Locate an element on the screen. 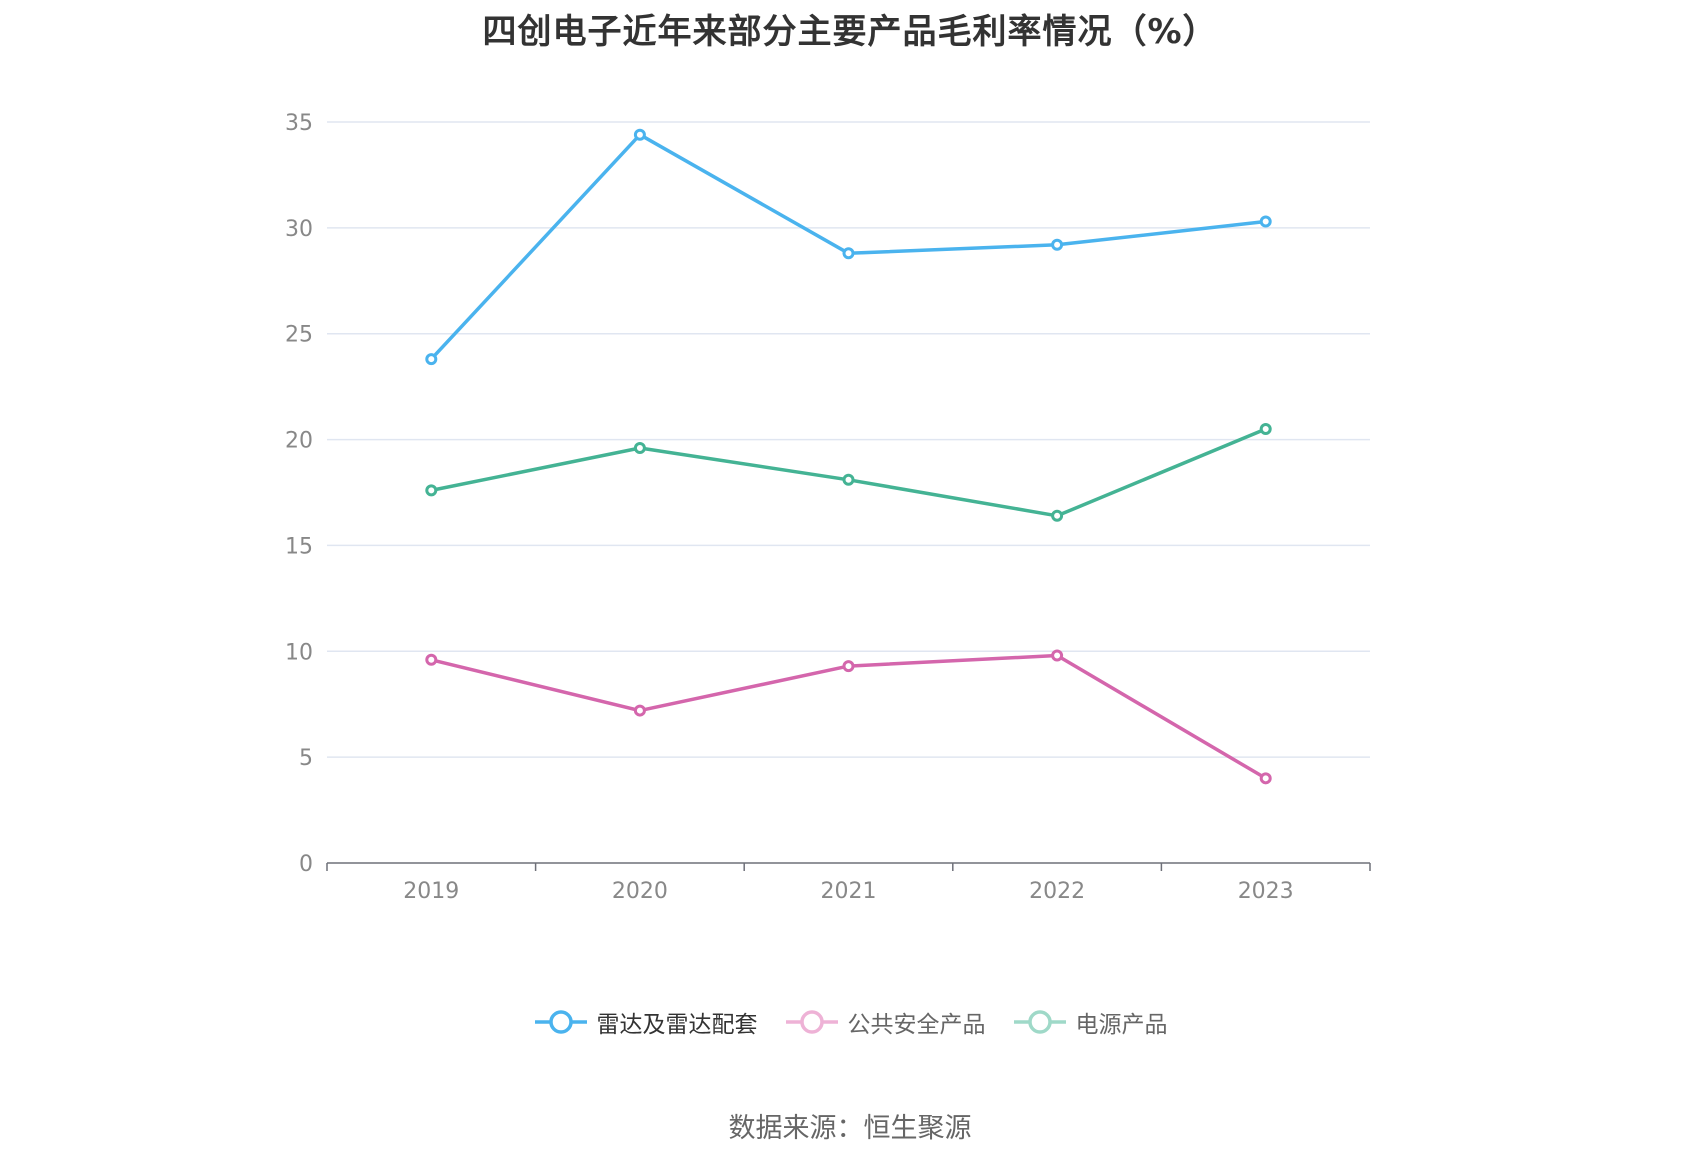 Image resolution: width=1700 pixels, height=1150 pixels. y-tick-label: 35 is located at coordinates (299, 123).